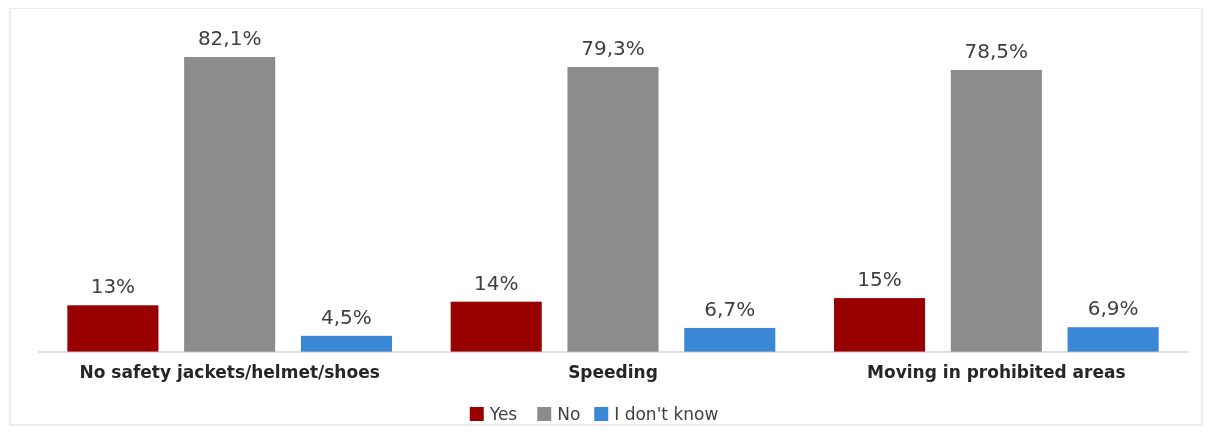 This screenshot has height=434, width=1212. What do you see at coordinates (113, 286) in the screenshot?
I see `data-label: 13%` at bounding box center [113, 286].